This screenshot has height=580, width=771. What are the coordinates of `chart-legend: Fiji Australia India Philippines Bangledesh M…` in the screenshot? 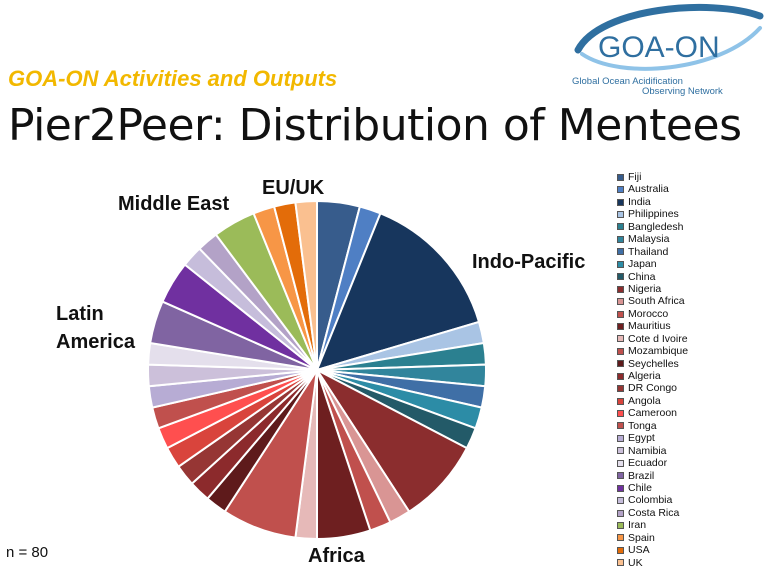 It's located at (652, 370).